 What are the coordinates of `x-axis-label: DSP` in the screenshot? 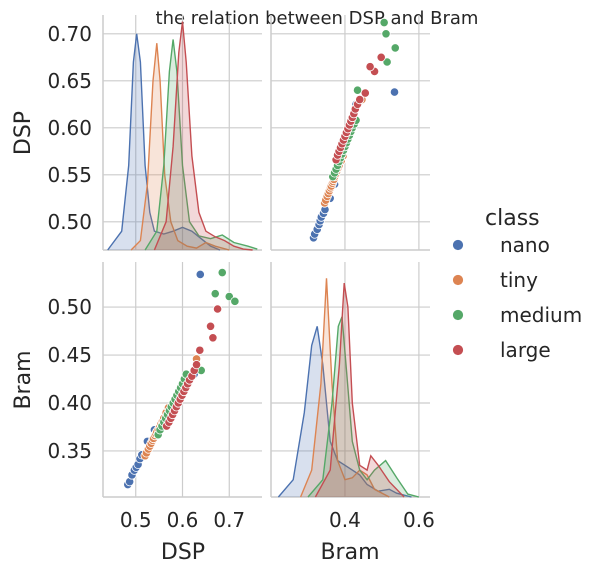 It's located at (183, 552).